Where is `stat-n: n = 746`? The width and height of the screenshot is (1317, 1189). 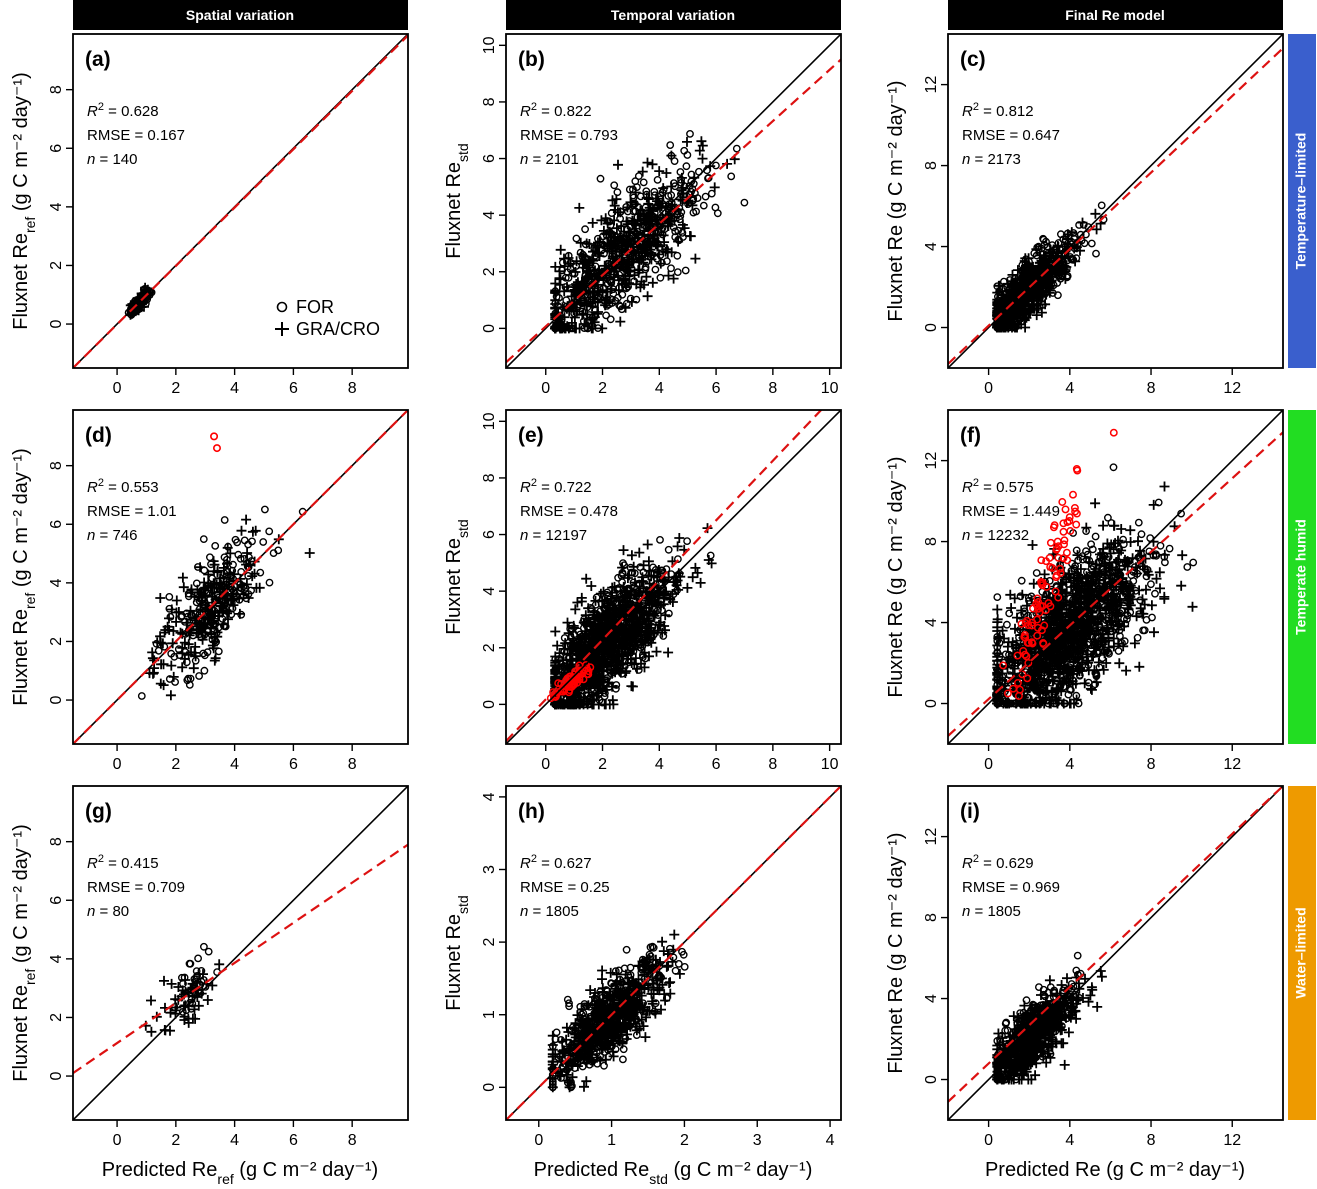
stat-n: n = 746 is located at coordinates (112, 535).